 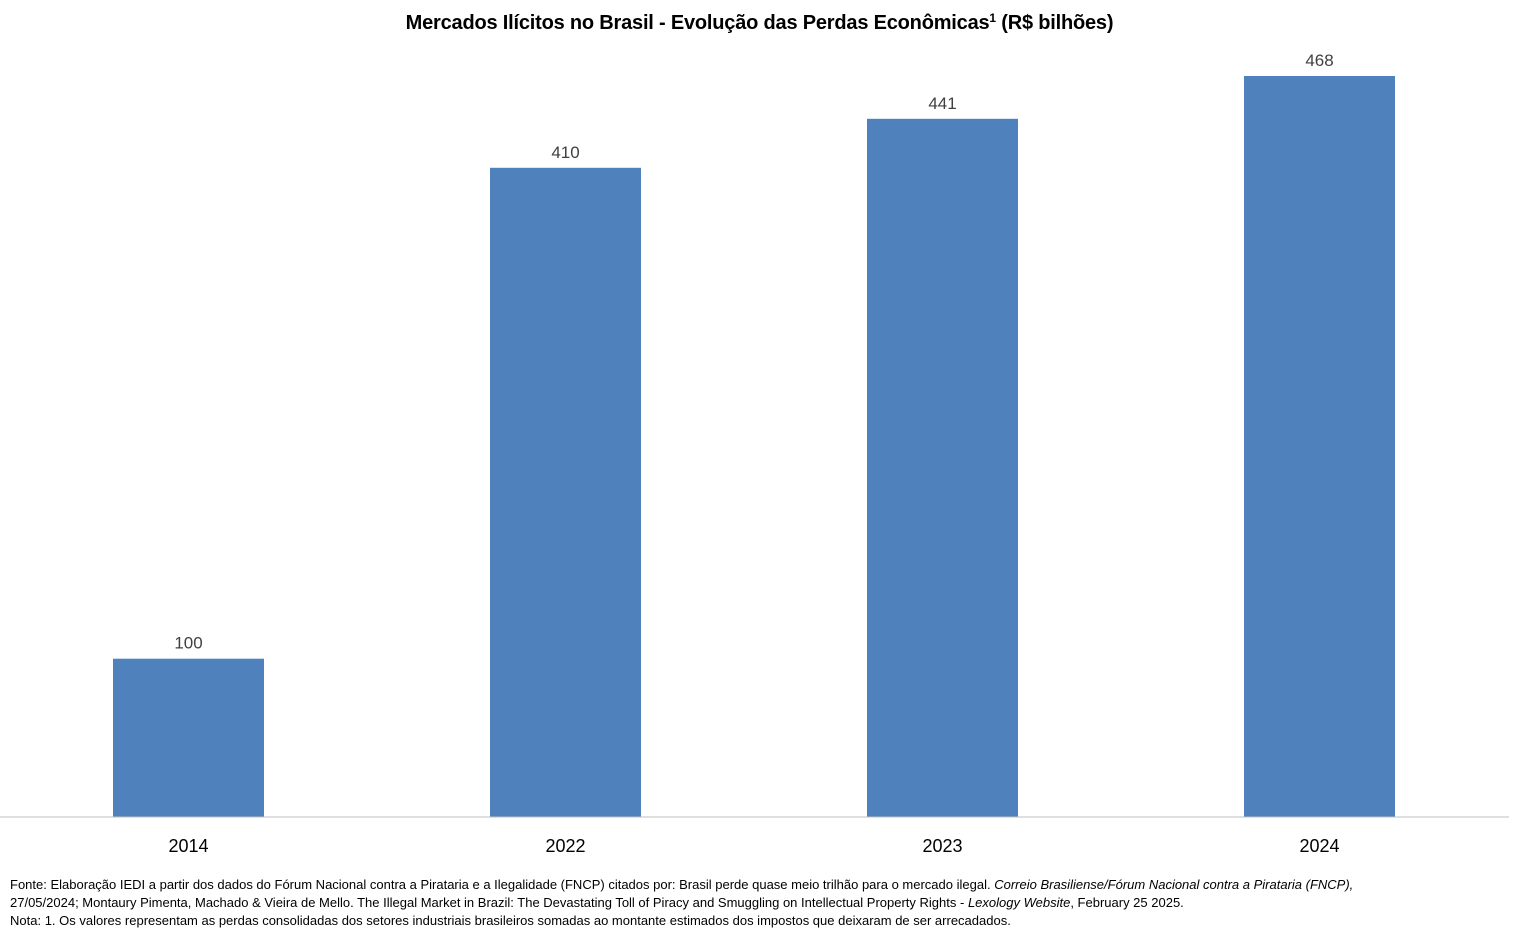 I want to click on note-label: Nota:, so click(x=26, y=920).